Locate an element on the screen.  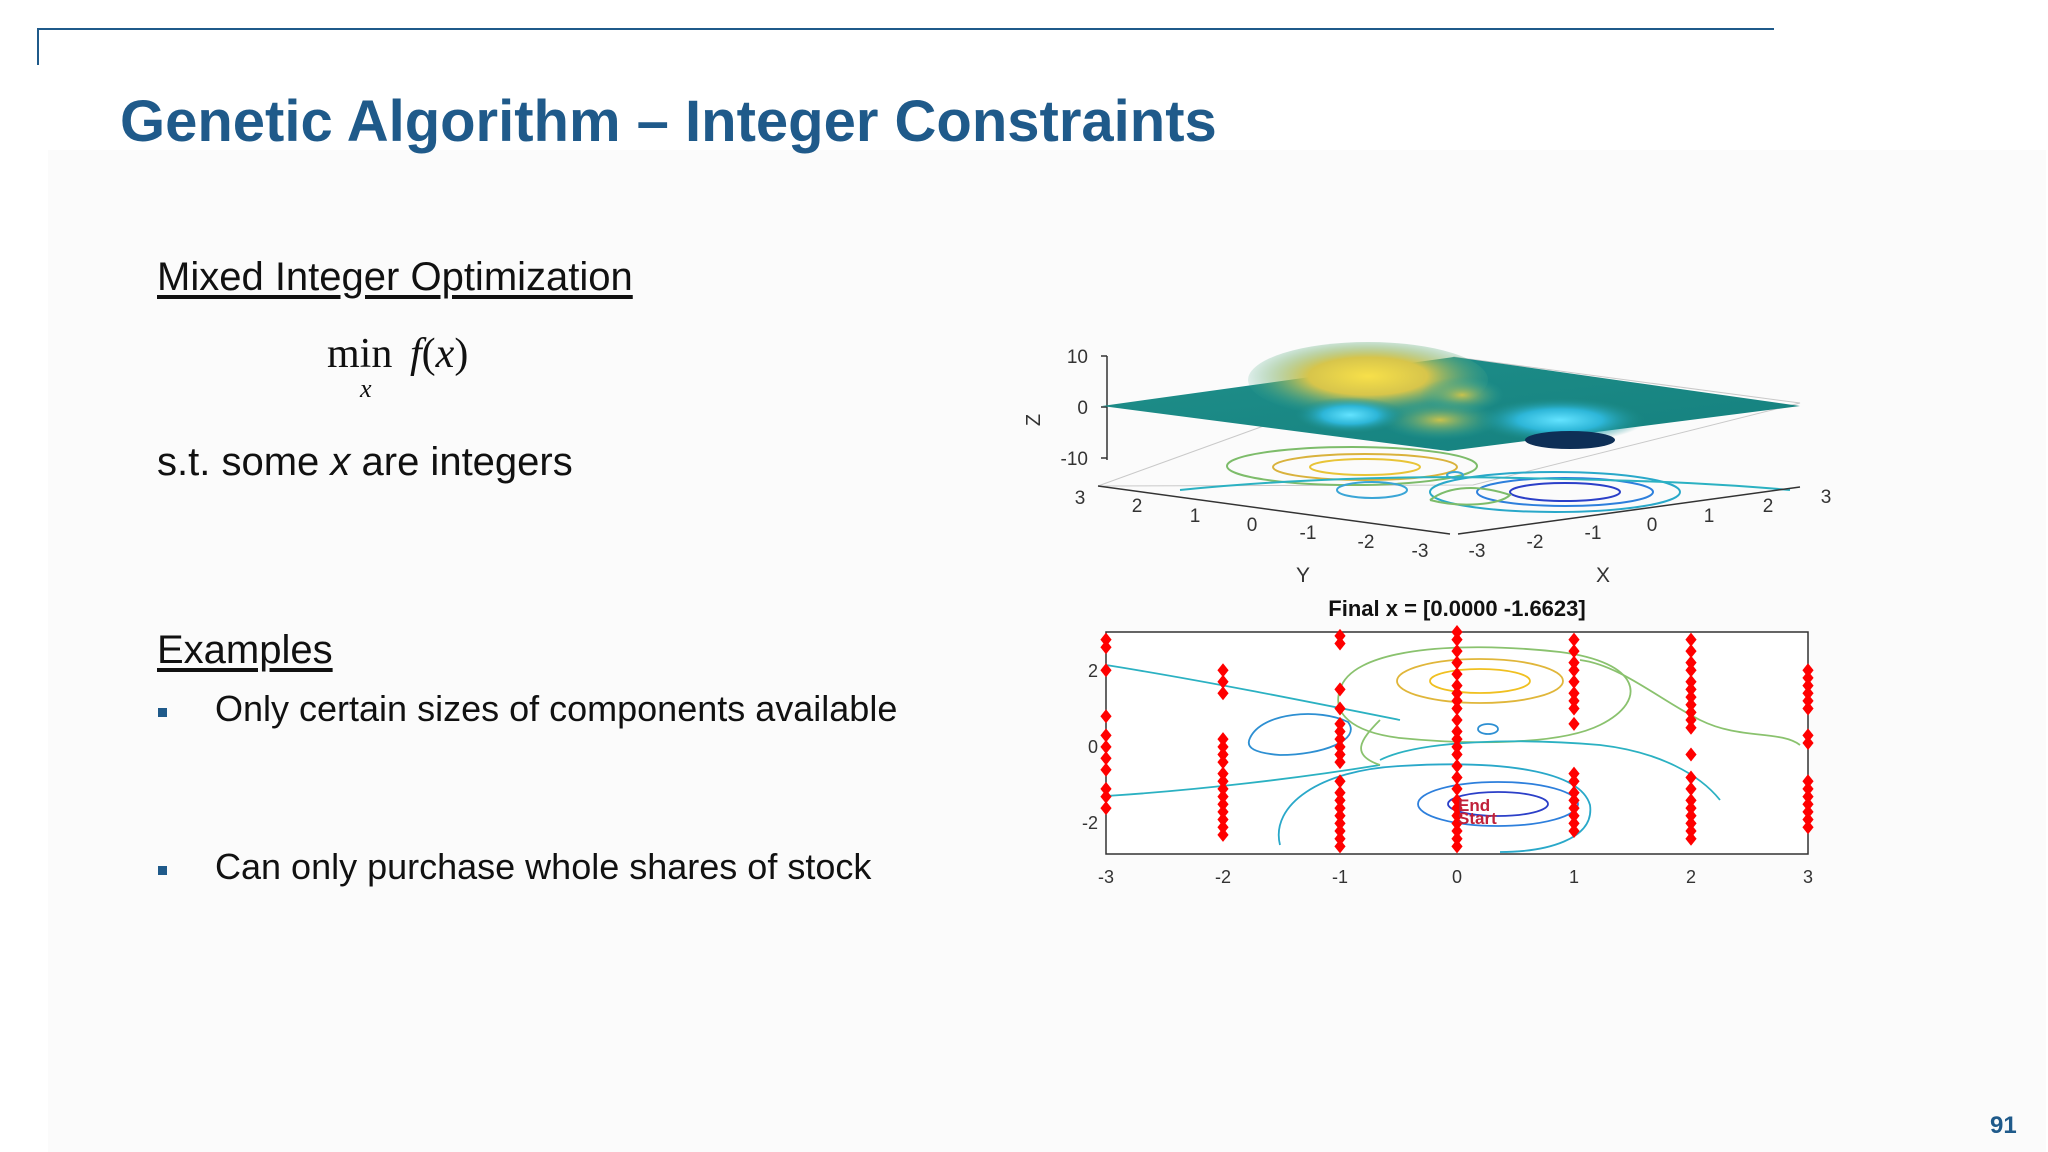
y-axis-label: Y is located at coordinates (1303, 575).